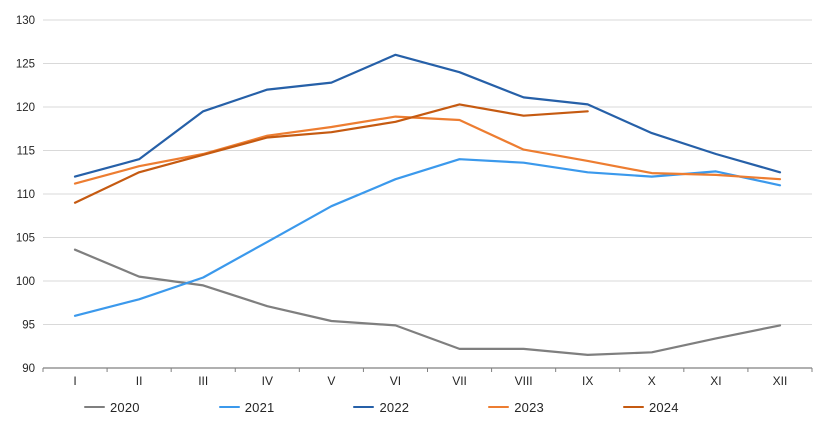  Describe the element at coordinates (459, 381) in the screenshot. I see `x-axis-tick-label: VII` at that location.